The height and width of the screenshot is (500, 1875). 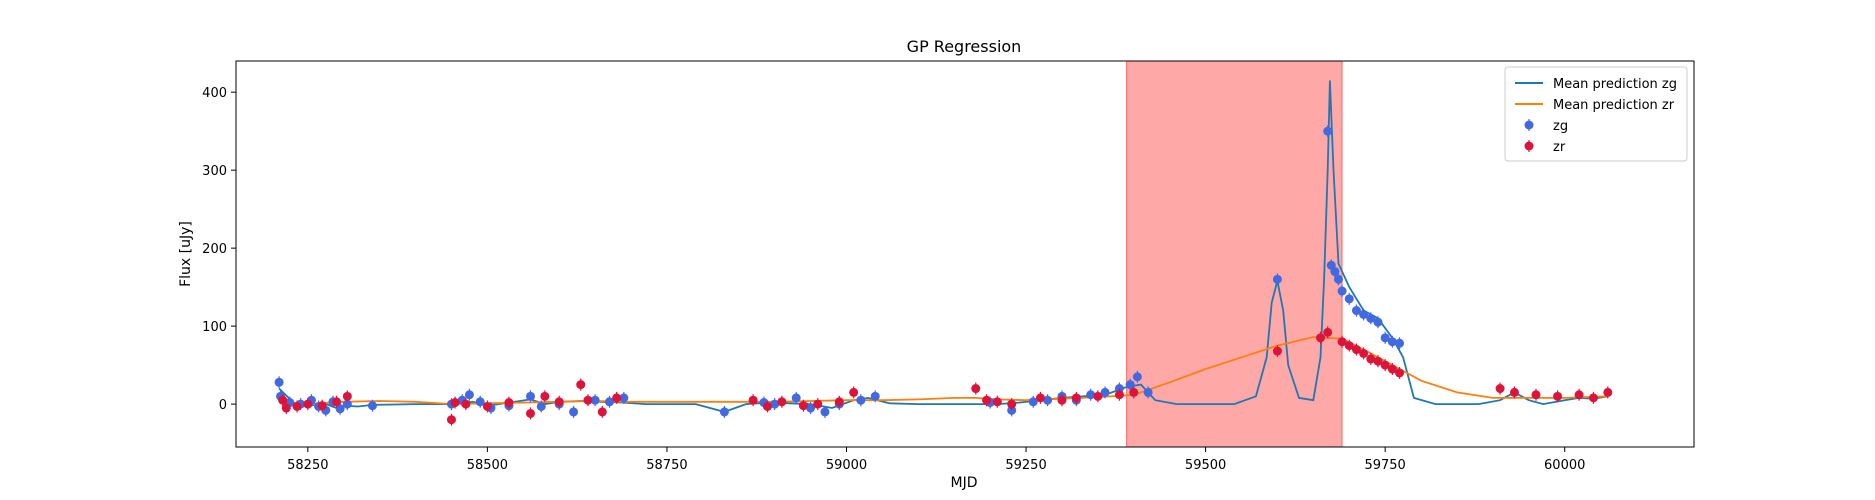 What do you see at coordinates (1559, 147) in the screenshot?
I see `legend-label-zr: zr` at bounding box center [1559, 147].